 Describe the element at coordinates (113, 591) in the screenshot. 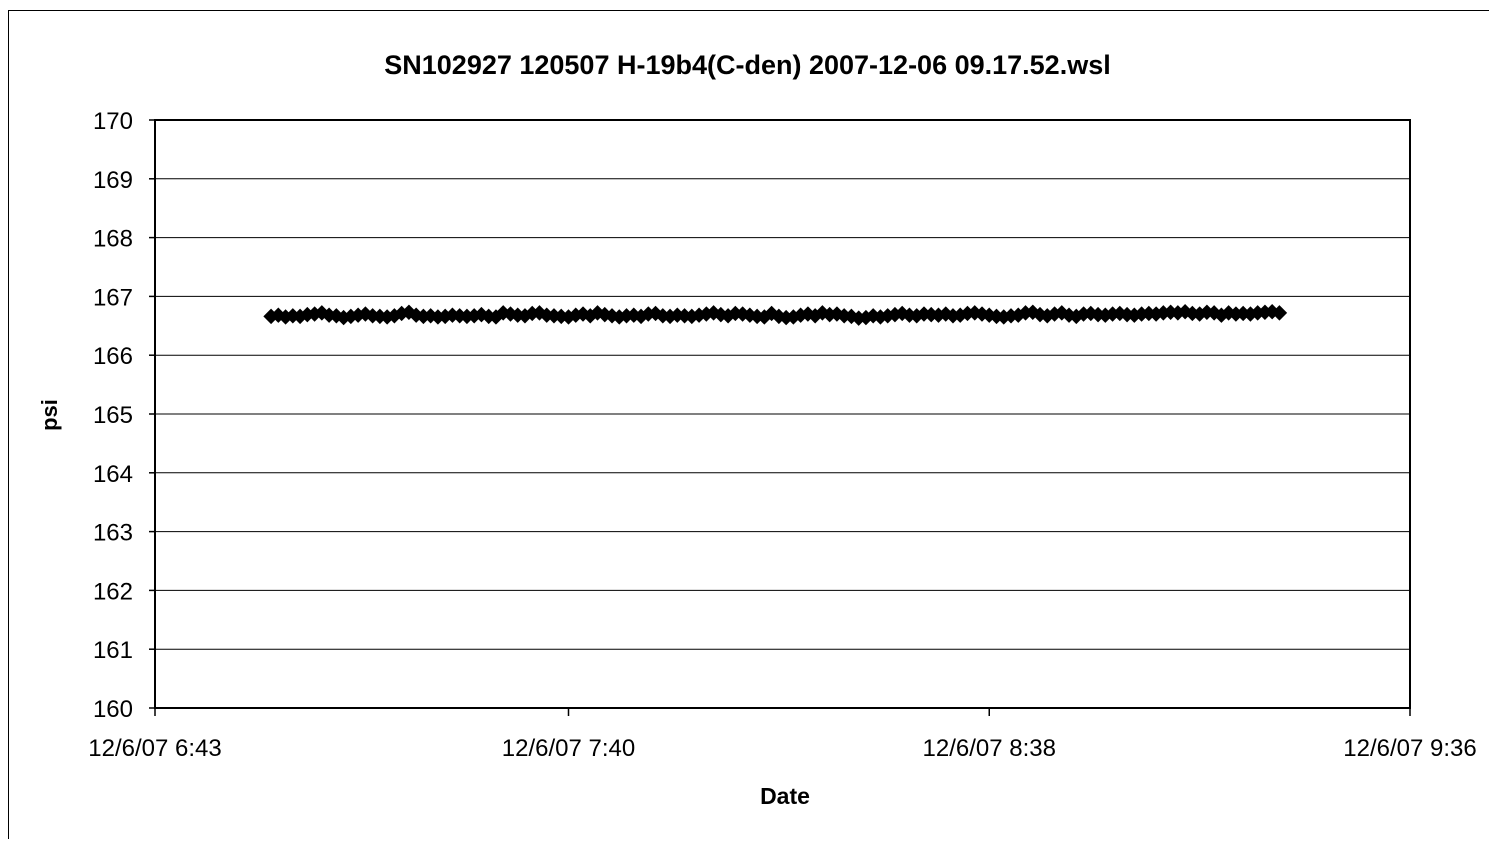

I see `y-tick-label: 162` at that location.